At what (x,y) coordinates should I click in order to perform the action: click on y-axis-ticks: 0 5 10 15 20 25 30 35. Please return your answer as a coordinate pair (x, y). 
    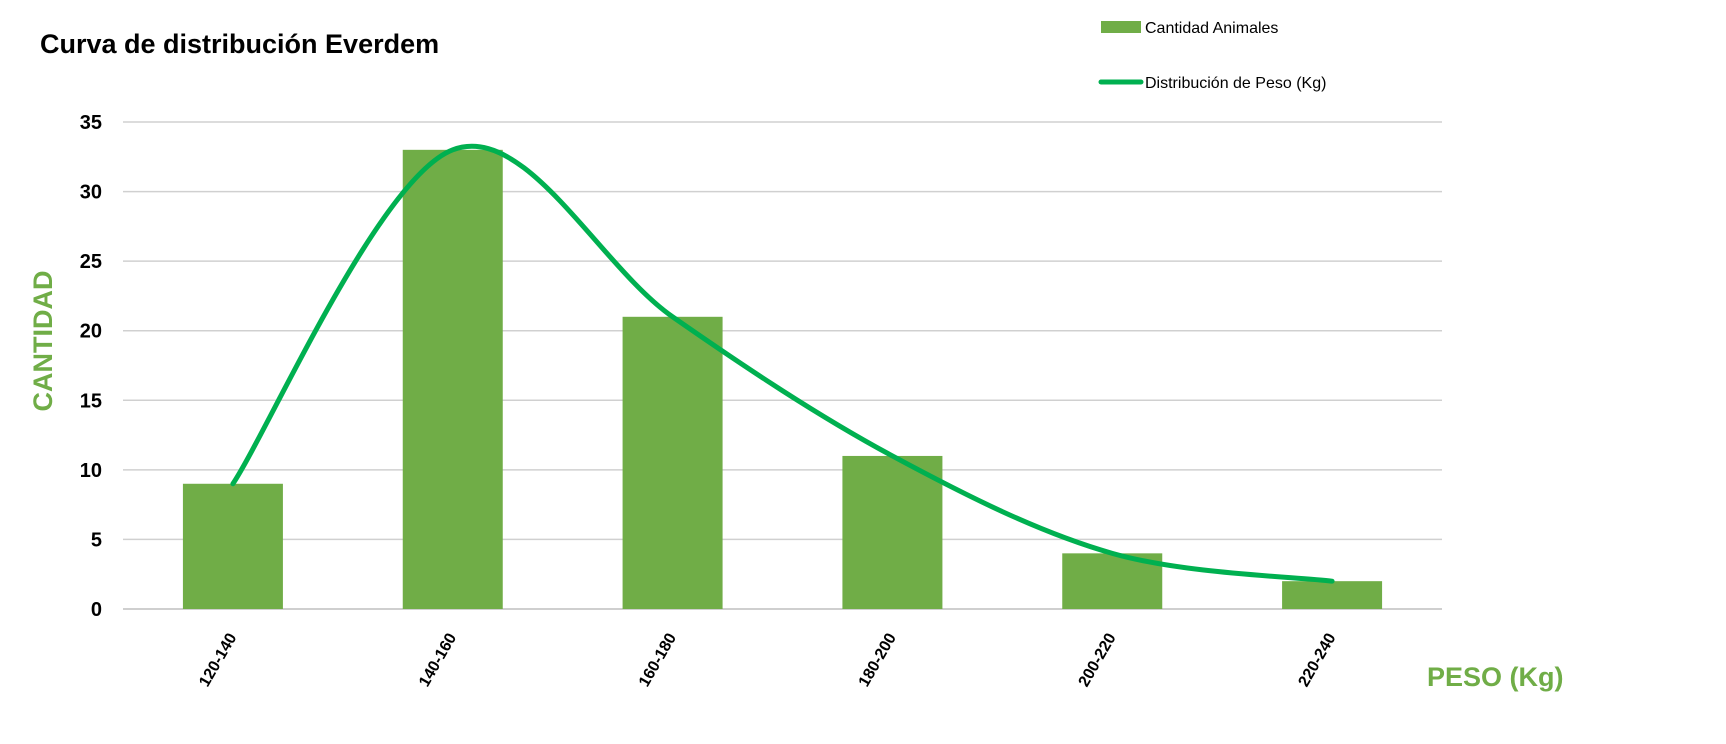
    Looking at the image, I should click on (91, 366).